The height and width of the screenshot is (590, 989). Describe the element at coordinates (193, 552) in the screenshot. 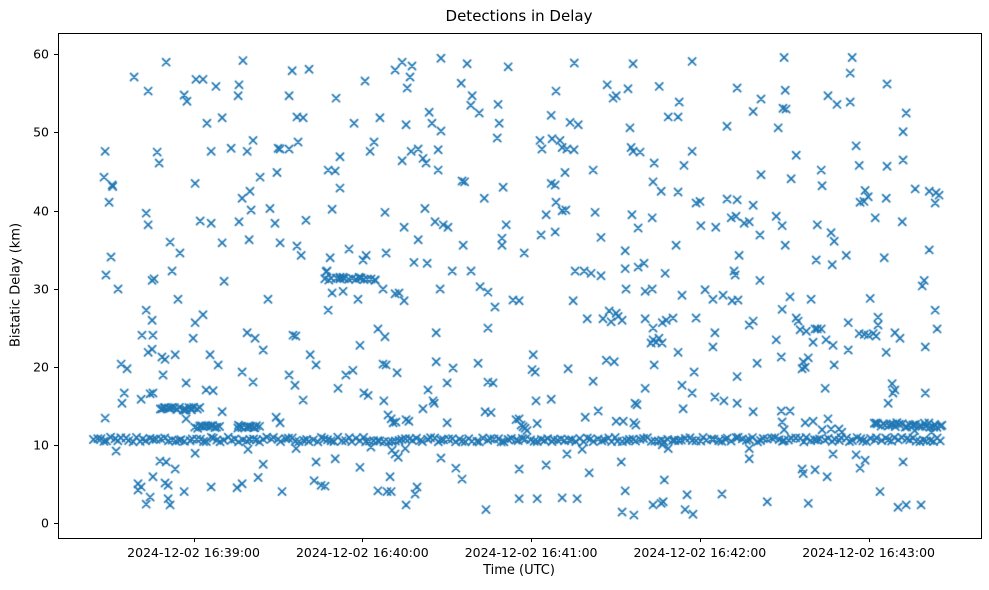

I see `x-tick-label: 2024-12-02 16:39:00` at that location.